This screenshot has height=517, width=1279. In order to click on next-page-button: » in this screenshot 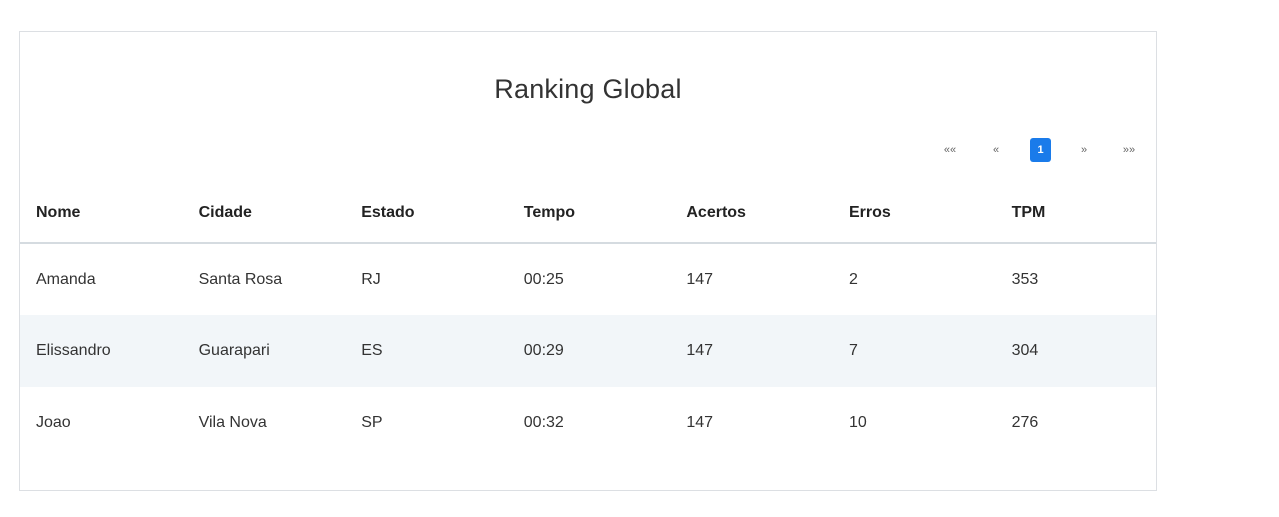, I will do `click(1084, 150)`.